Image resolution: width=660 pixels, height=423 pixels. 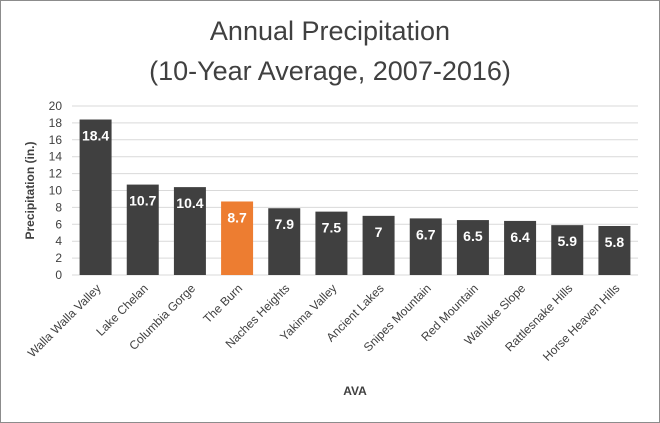 What do you see at coordinates (237, 217) in the screenshot?
I see `data-label: 8.7` at bounding box center [237, 217].